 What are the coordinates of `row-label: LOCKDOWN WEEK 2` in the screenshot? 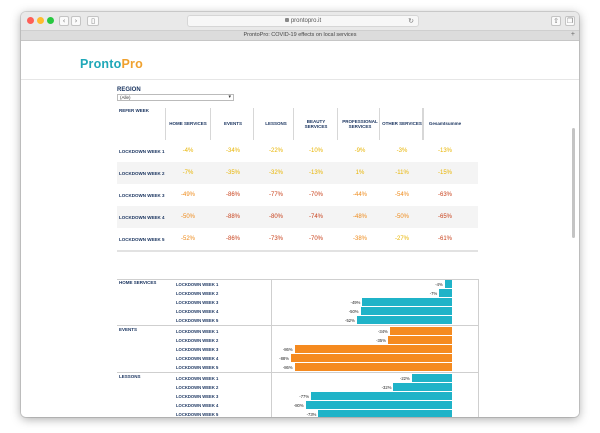 It's located at (142, 173).